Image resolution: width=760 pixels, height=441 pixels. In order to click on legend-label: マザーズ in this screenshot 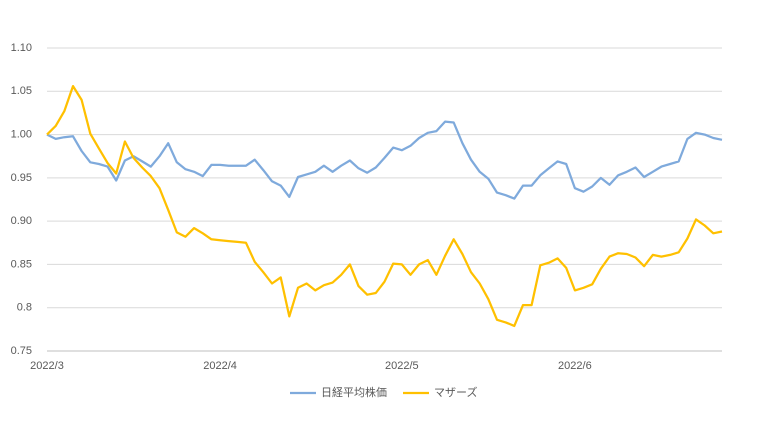, I will do `click(455, 392)`.